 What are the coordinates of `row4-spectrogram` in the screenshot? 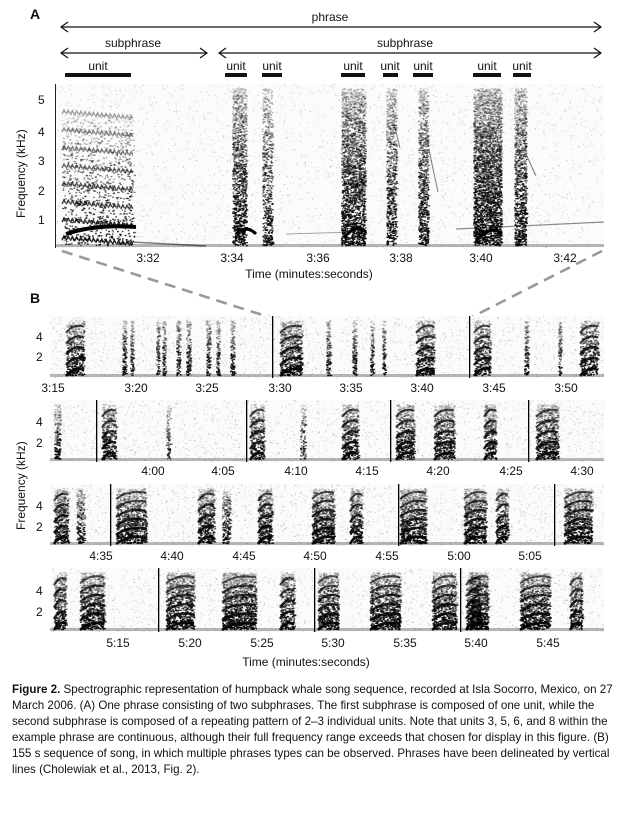 It's located at (327, 600).